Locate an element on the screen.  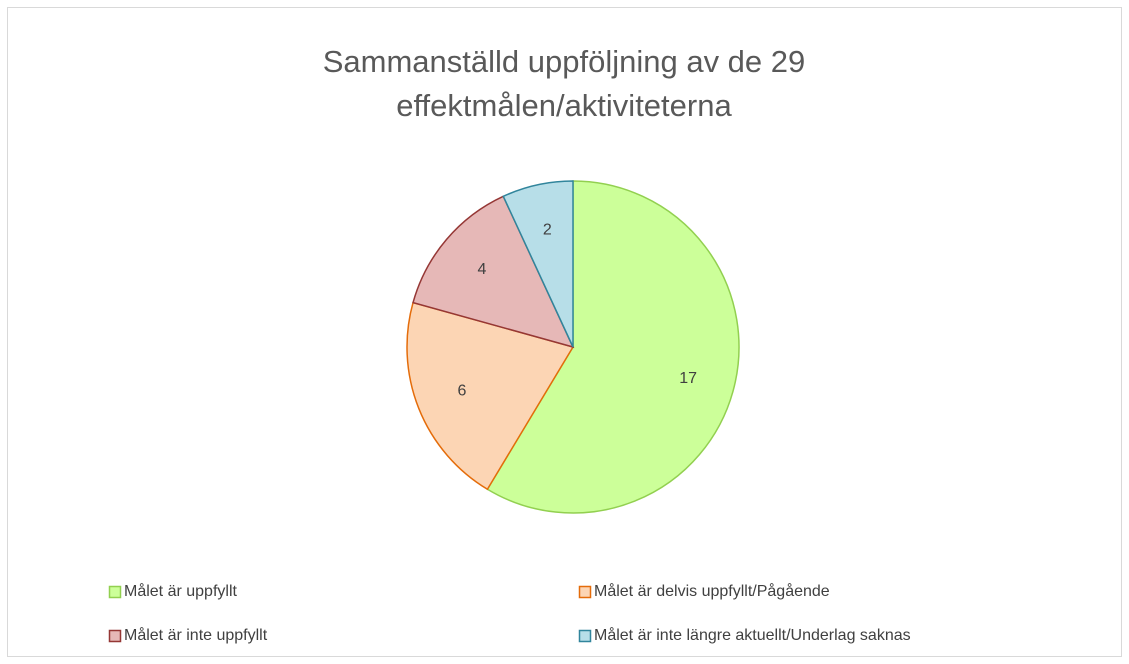
data-label: 2 is located at coordinates (547, 229).